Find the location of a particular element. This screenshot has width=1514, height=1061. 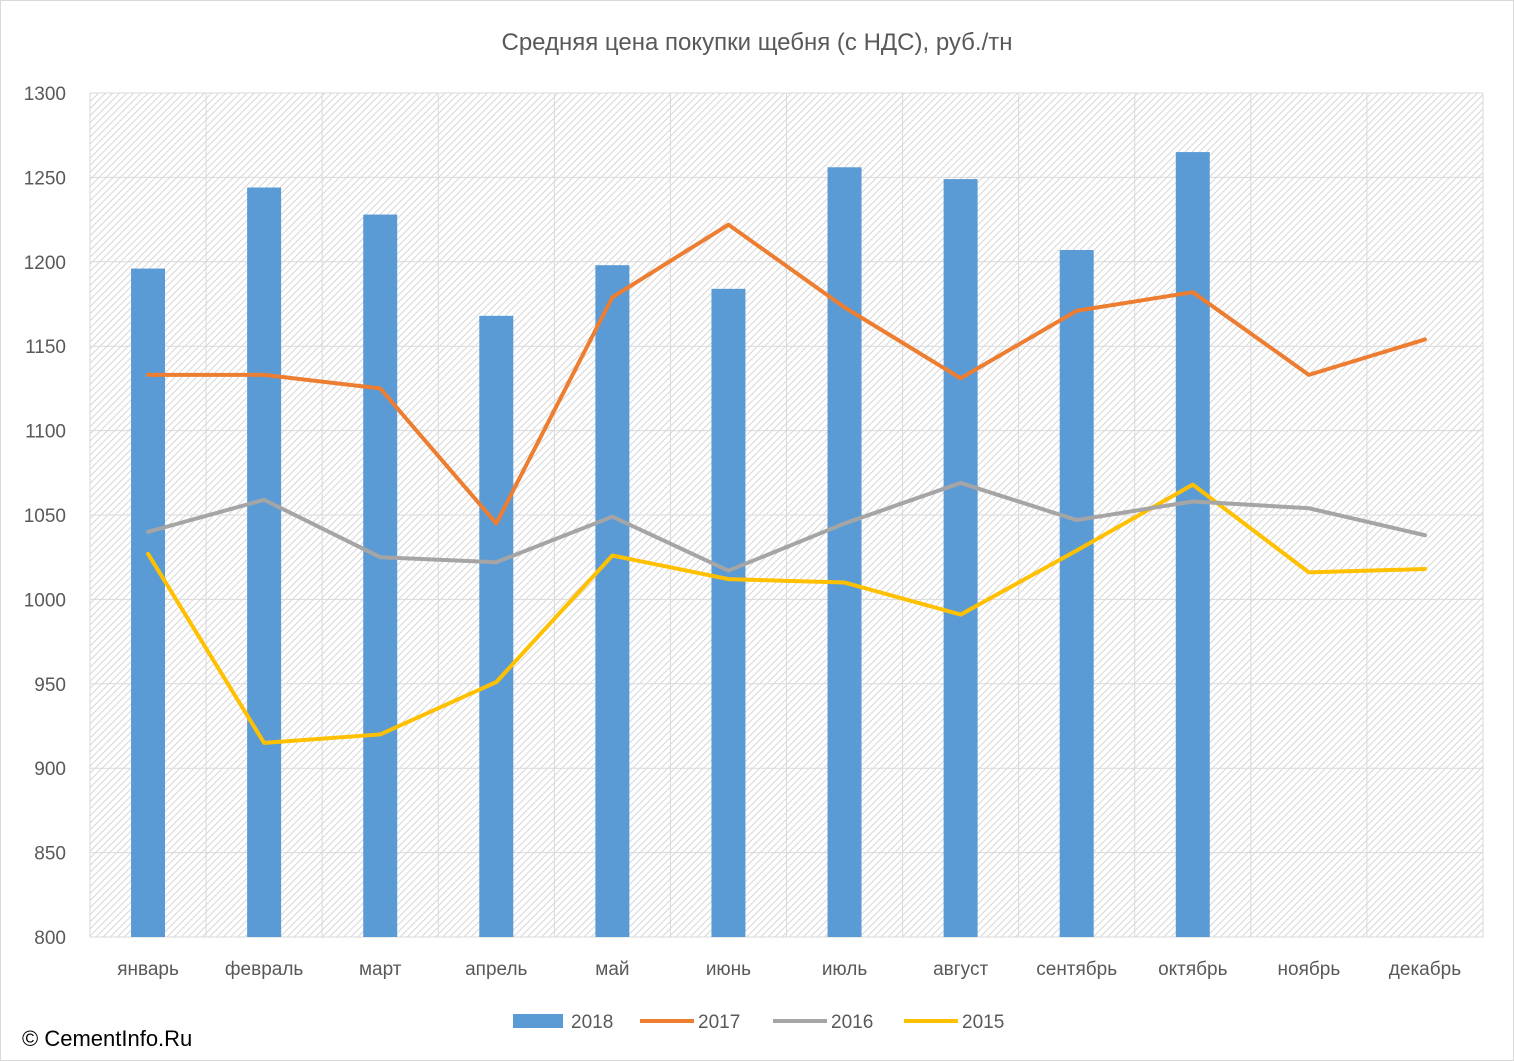

legend-label: 2016 is located at coordinates (852, 1022).